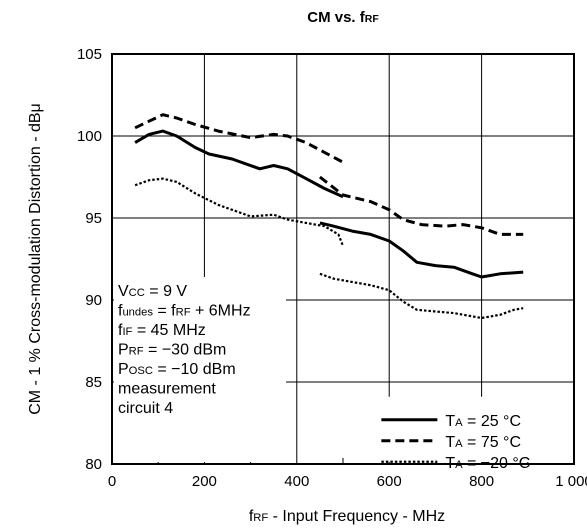 This screenshot has width=587, height=530. I want to click on x-tick-label: 600, so click(389, 481).